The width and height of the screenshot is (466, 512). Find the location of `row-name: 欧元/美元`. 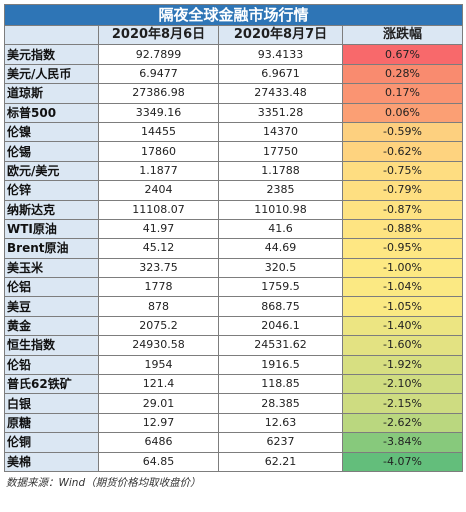

row-name: 欧元/美元 is located at coordinates (51, 171).